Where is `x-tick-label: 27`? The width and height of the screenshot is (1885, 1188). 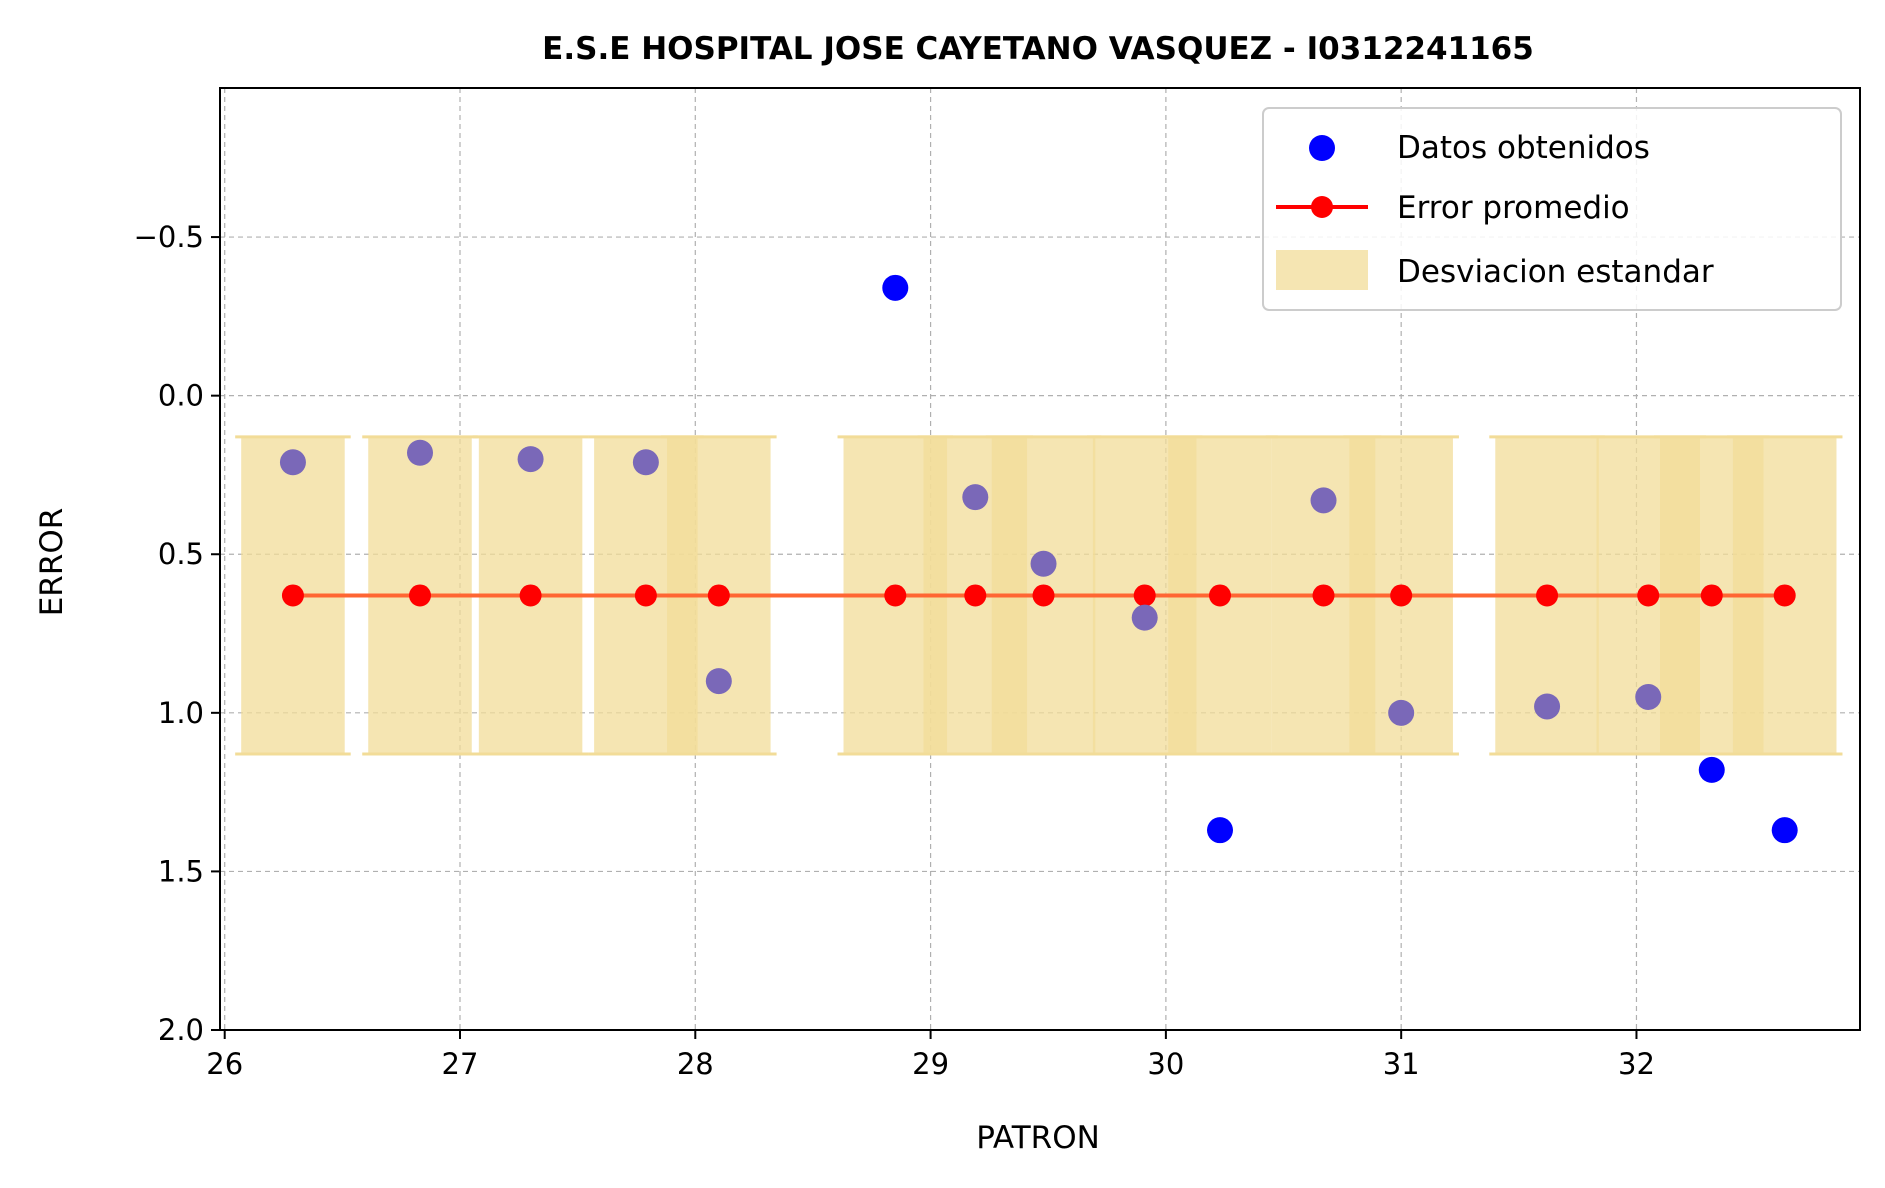
x-tick-label: 27 is located at coordinates (460, 1064).